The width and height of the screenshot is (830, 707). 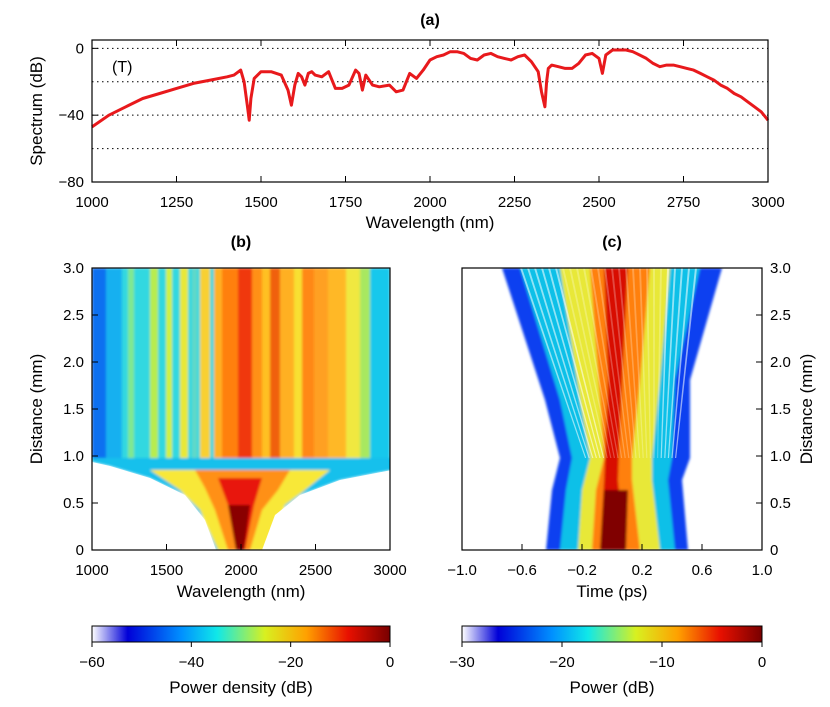 What do you see at coordinates (345, 202) in the screenshot?
I see `x-tick-label-a: 1750` at bounding box center [345, 202].